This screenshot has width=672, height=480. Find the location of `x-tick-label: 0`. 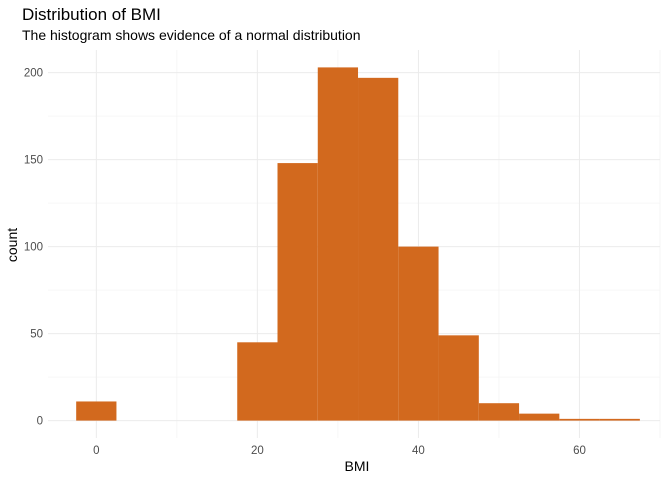

x-tick-label: 0 is located at coordinates (96, 451).